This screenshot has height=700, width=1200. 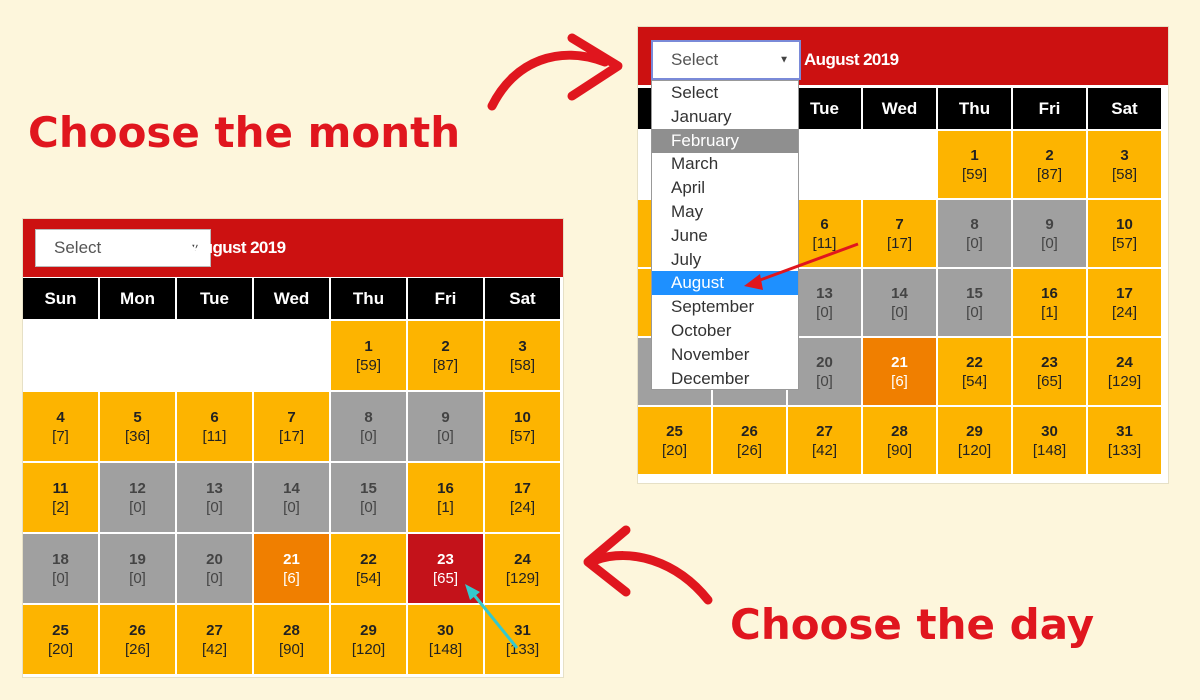 I want to click on month-option-february: February, so click(x=725, y=140).